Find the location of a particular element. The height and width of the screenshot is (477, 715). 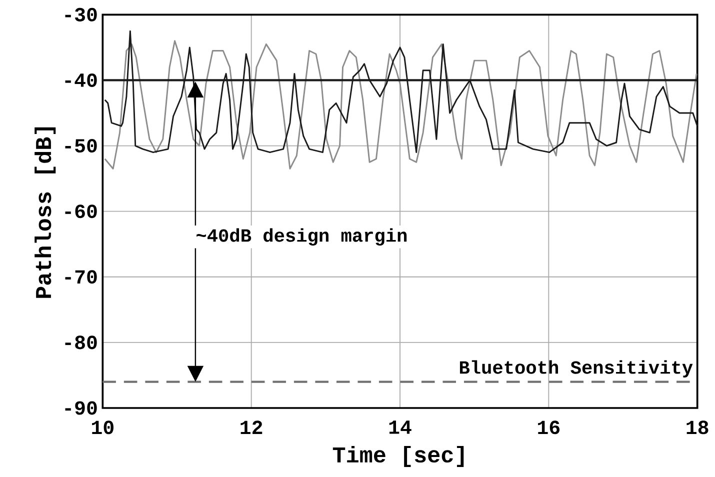

x-tick-label: 10 is located at coordinates (103, 427).